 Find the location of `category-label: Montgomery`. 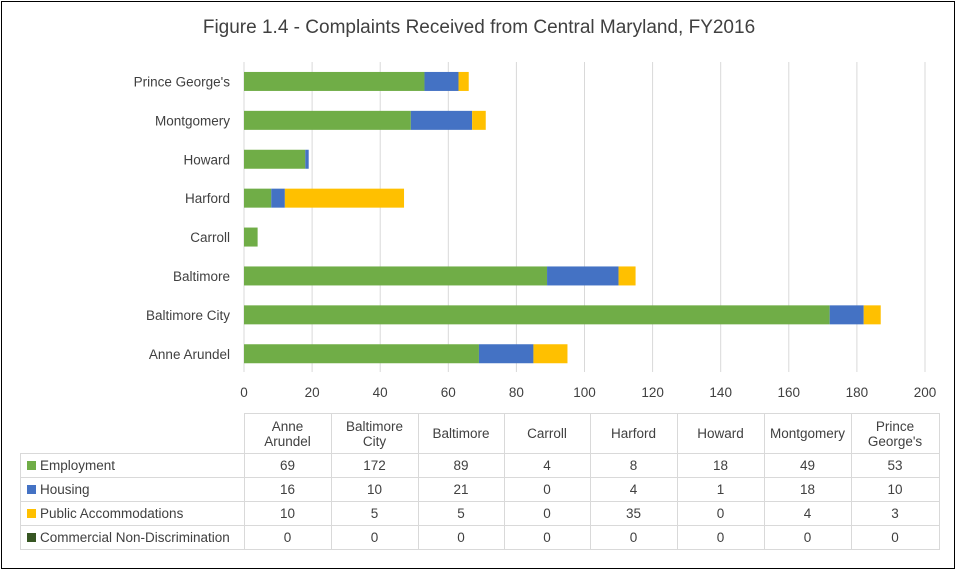

category-label: Montgomery is located at coordinates (192, 120).